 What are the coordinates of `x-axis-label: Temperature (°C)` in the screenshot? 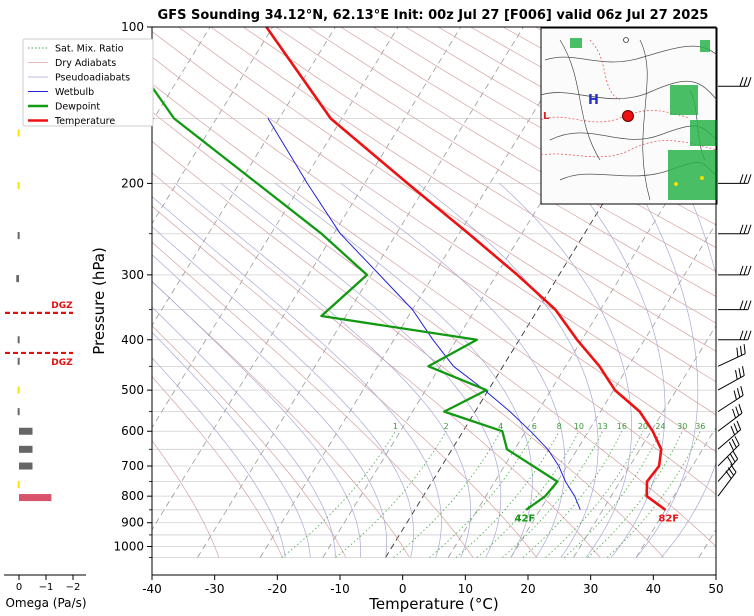 It's located at (433, 604).